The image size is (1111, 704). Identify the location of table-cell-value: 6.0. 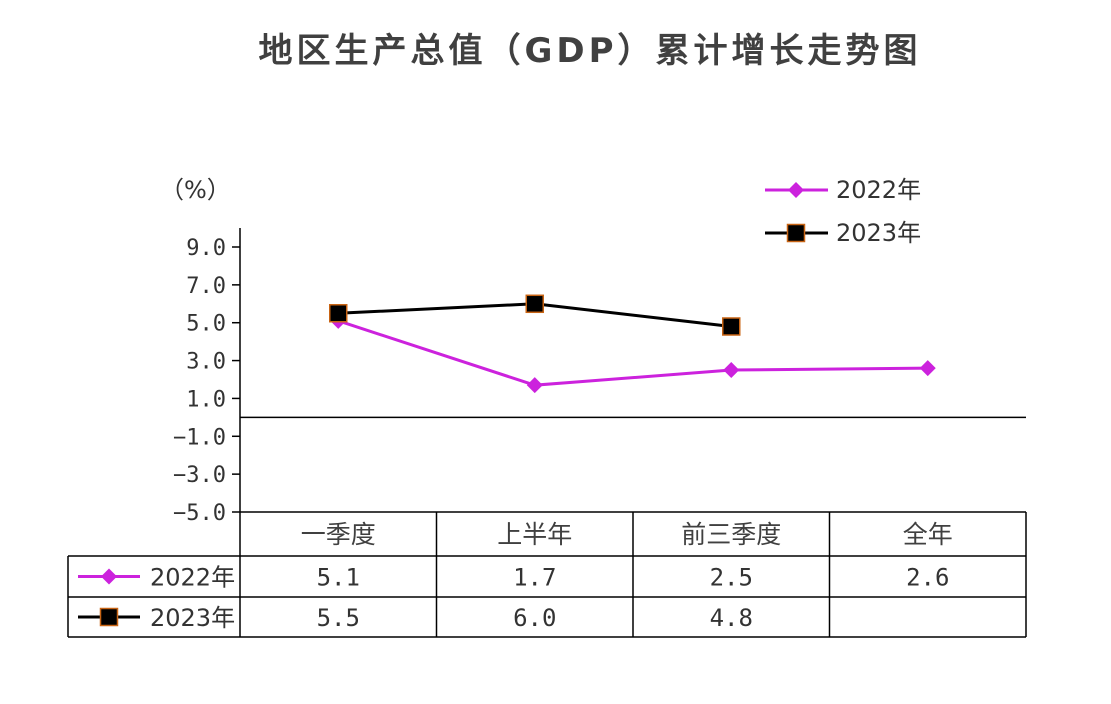
(534, 618).